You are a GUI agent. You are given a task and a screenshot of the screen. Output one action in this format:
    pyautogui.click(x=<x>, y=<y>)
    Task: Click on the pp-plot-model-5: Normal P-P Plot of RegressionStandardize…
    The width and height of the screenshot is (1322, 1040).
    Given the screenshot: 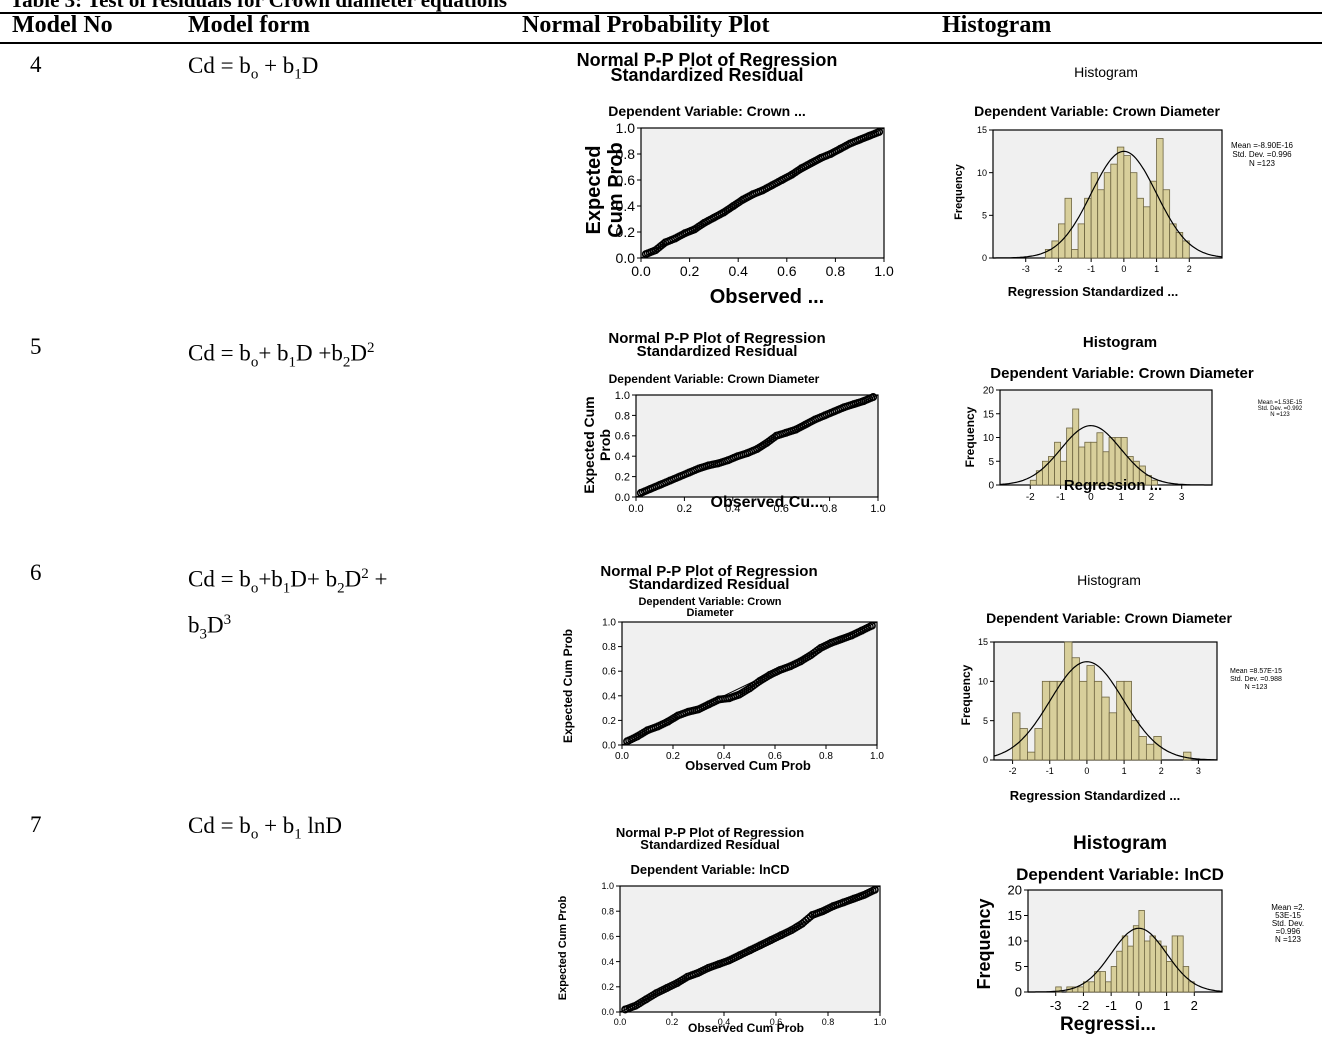 What is the action you would take?
    pyautogui.click(x=733, y=422)
    